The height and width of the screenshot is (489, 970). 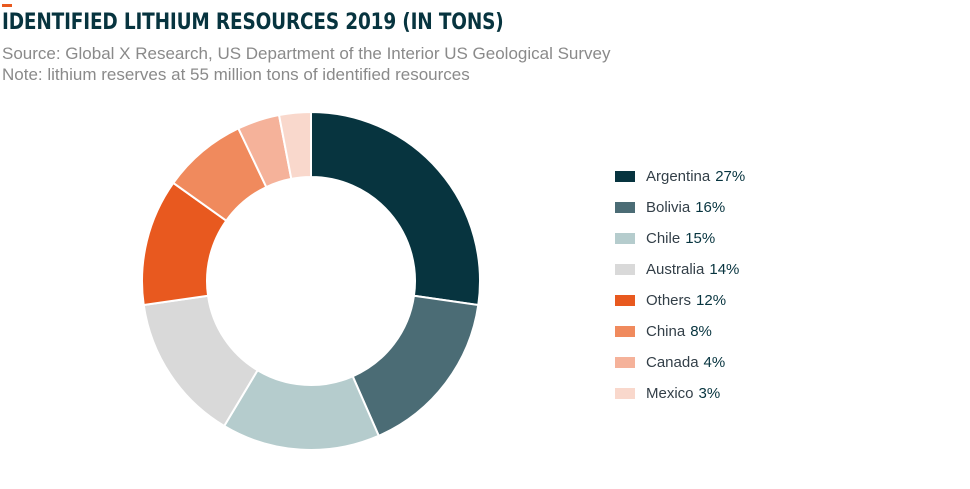 What do you see at coordinates (709, 393) in the screenshot?
I see `legend-value: 3%` at bounding box center [709, 393].